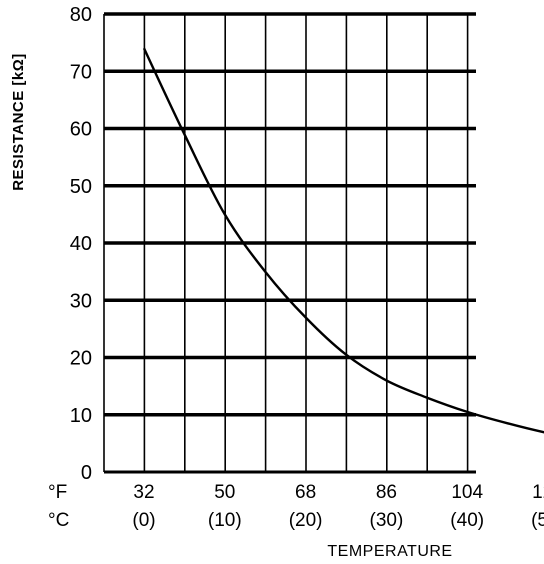 The height and width of the screenshot is (564, 544). Describe the element at coordinates (81, 187) in the screenshot. I see `y-tick-label: 50` at that location.